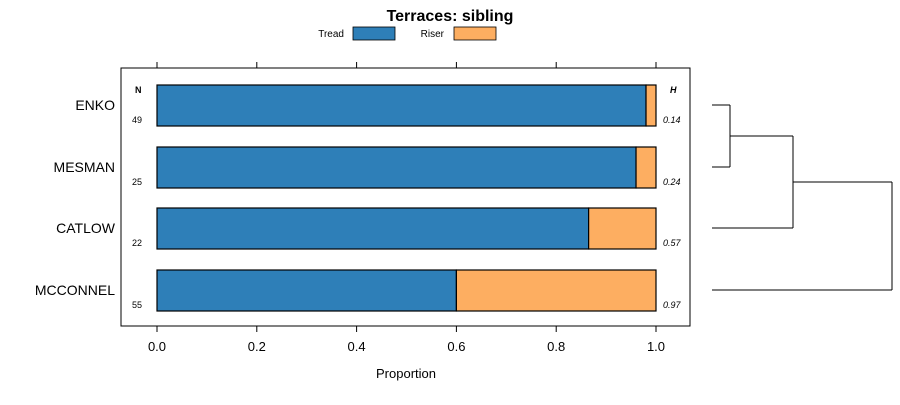 The image size is (900, 405). What do you see at coordinates (373, 228) in the screenshot?
I see `bar-tread-catlow` at bounding box center [373, 228].